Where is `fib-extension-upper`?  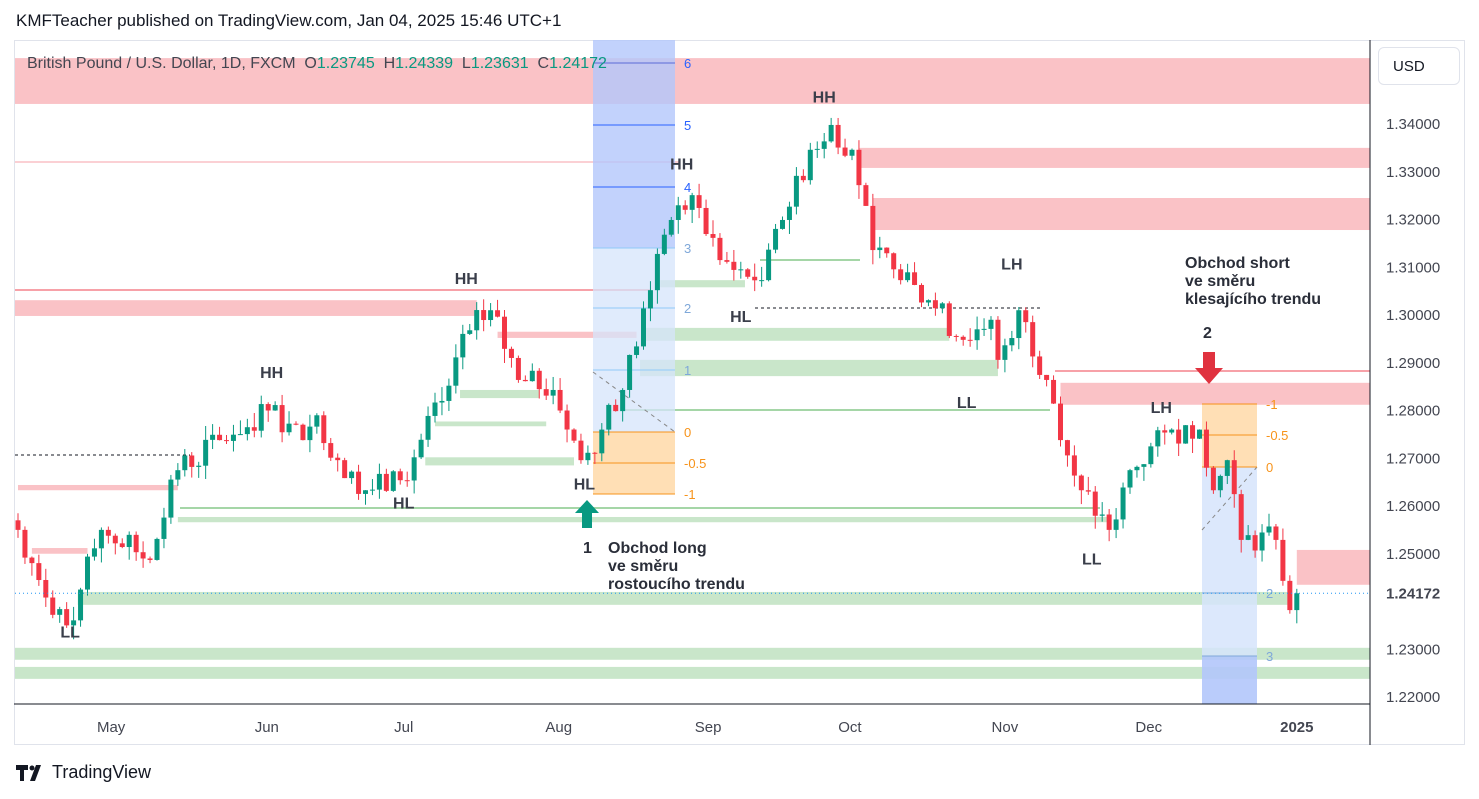 fib-extension-upper is located at coordinates (634, 144).